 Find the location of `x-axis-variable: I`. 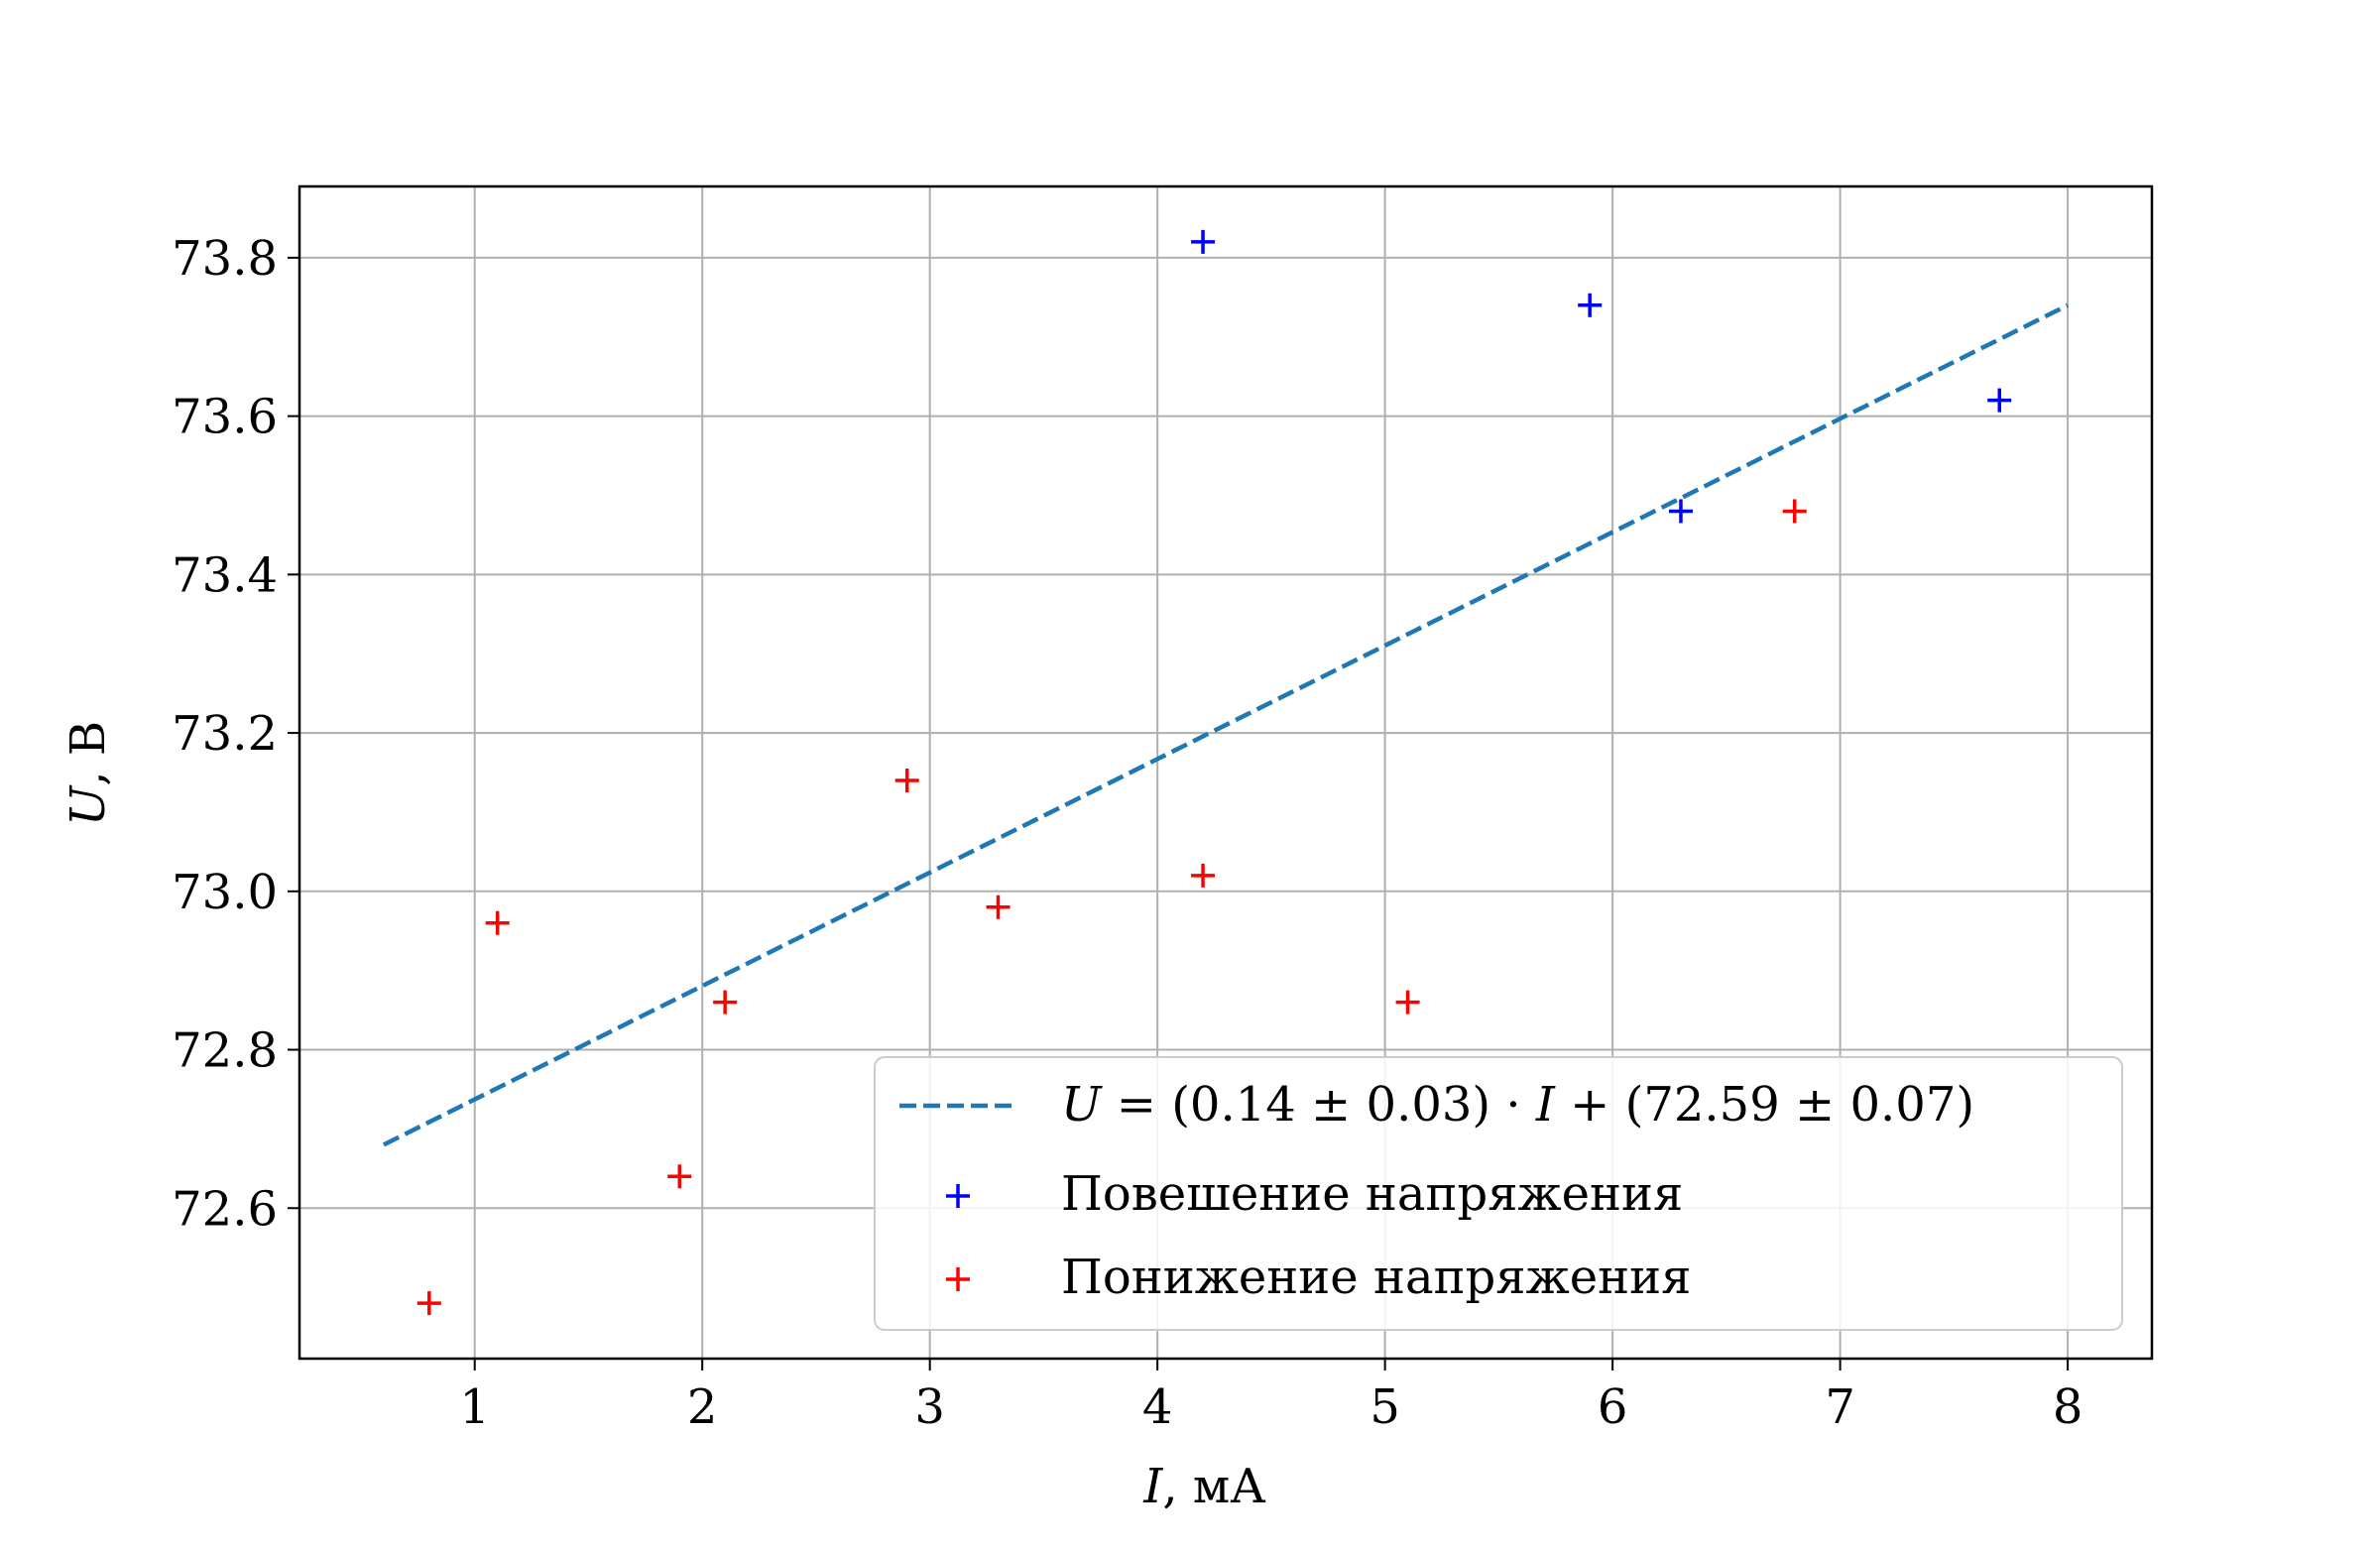

x-axis-variable: I is located at coordinates (1152, 1486).